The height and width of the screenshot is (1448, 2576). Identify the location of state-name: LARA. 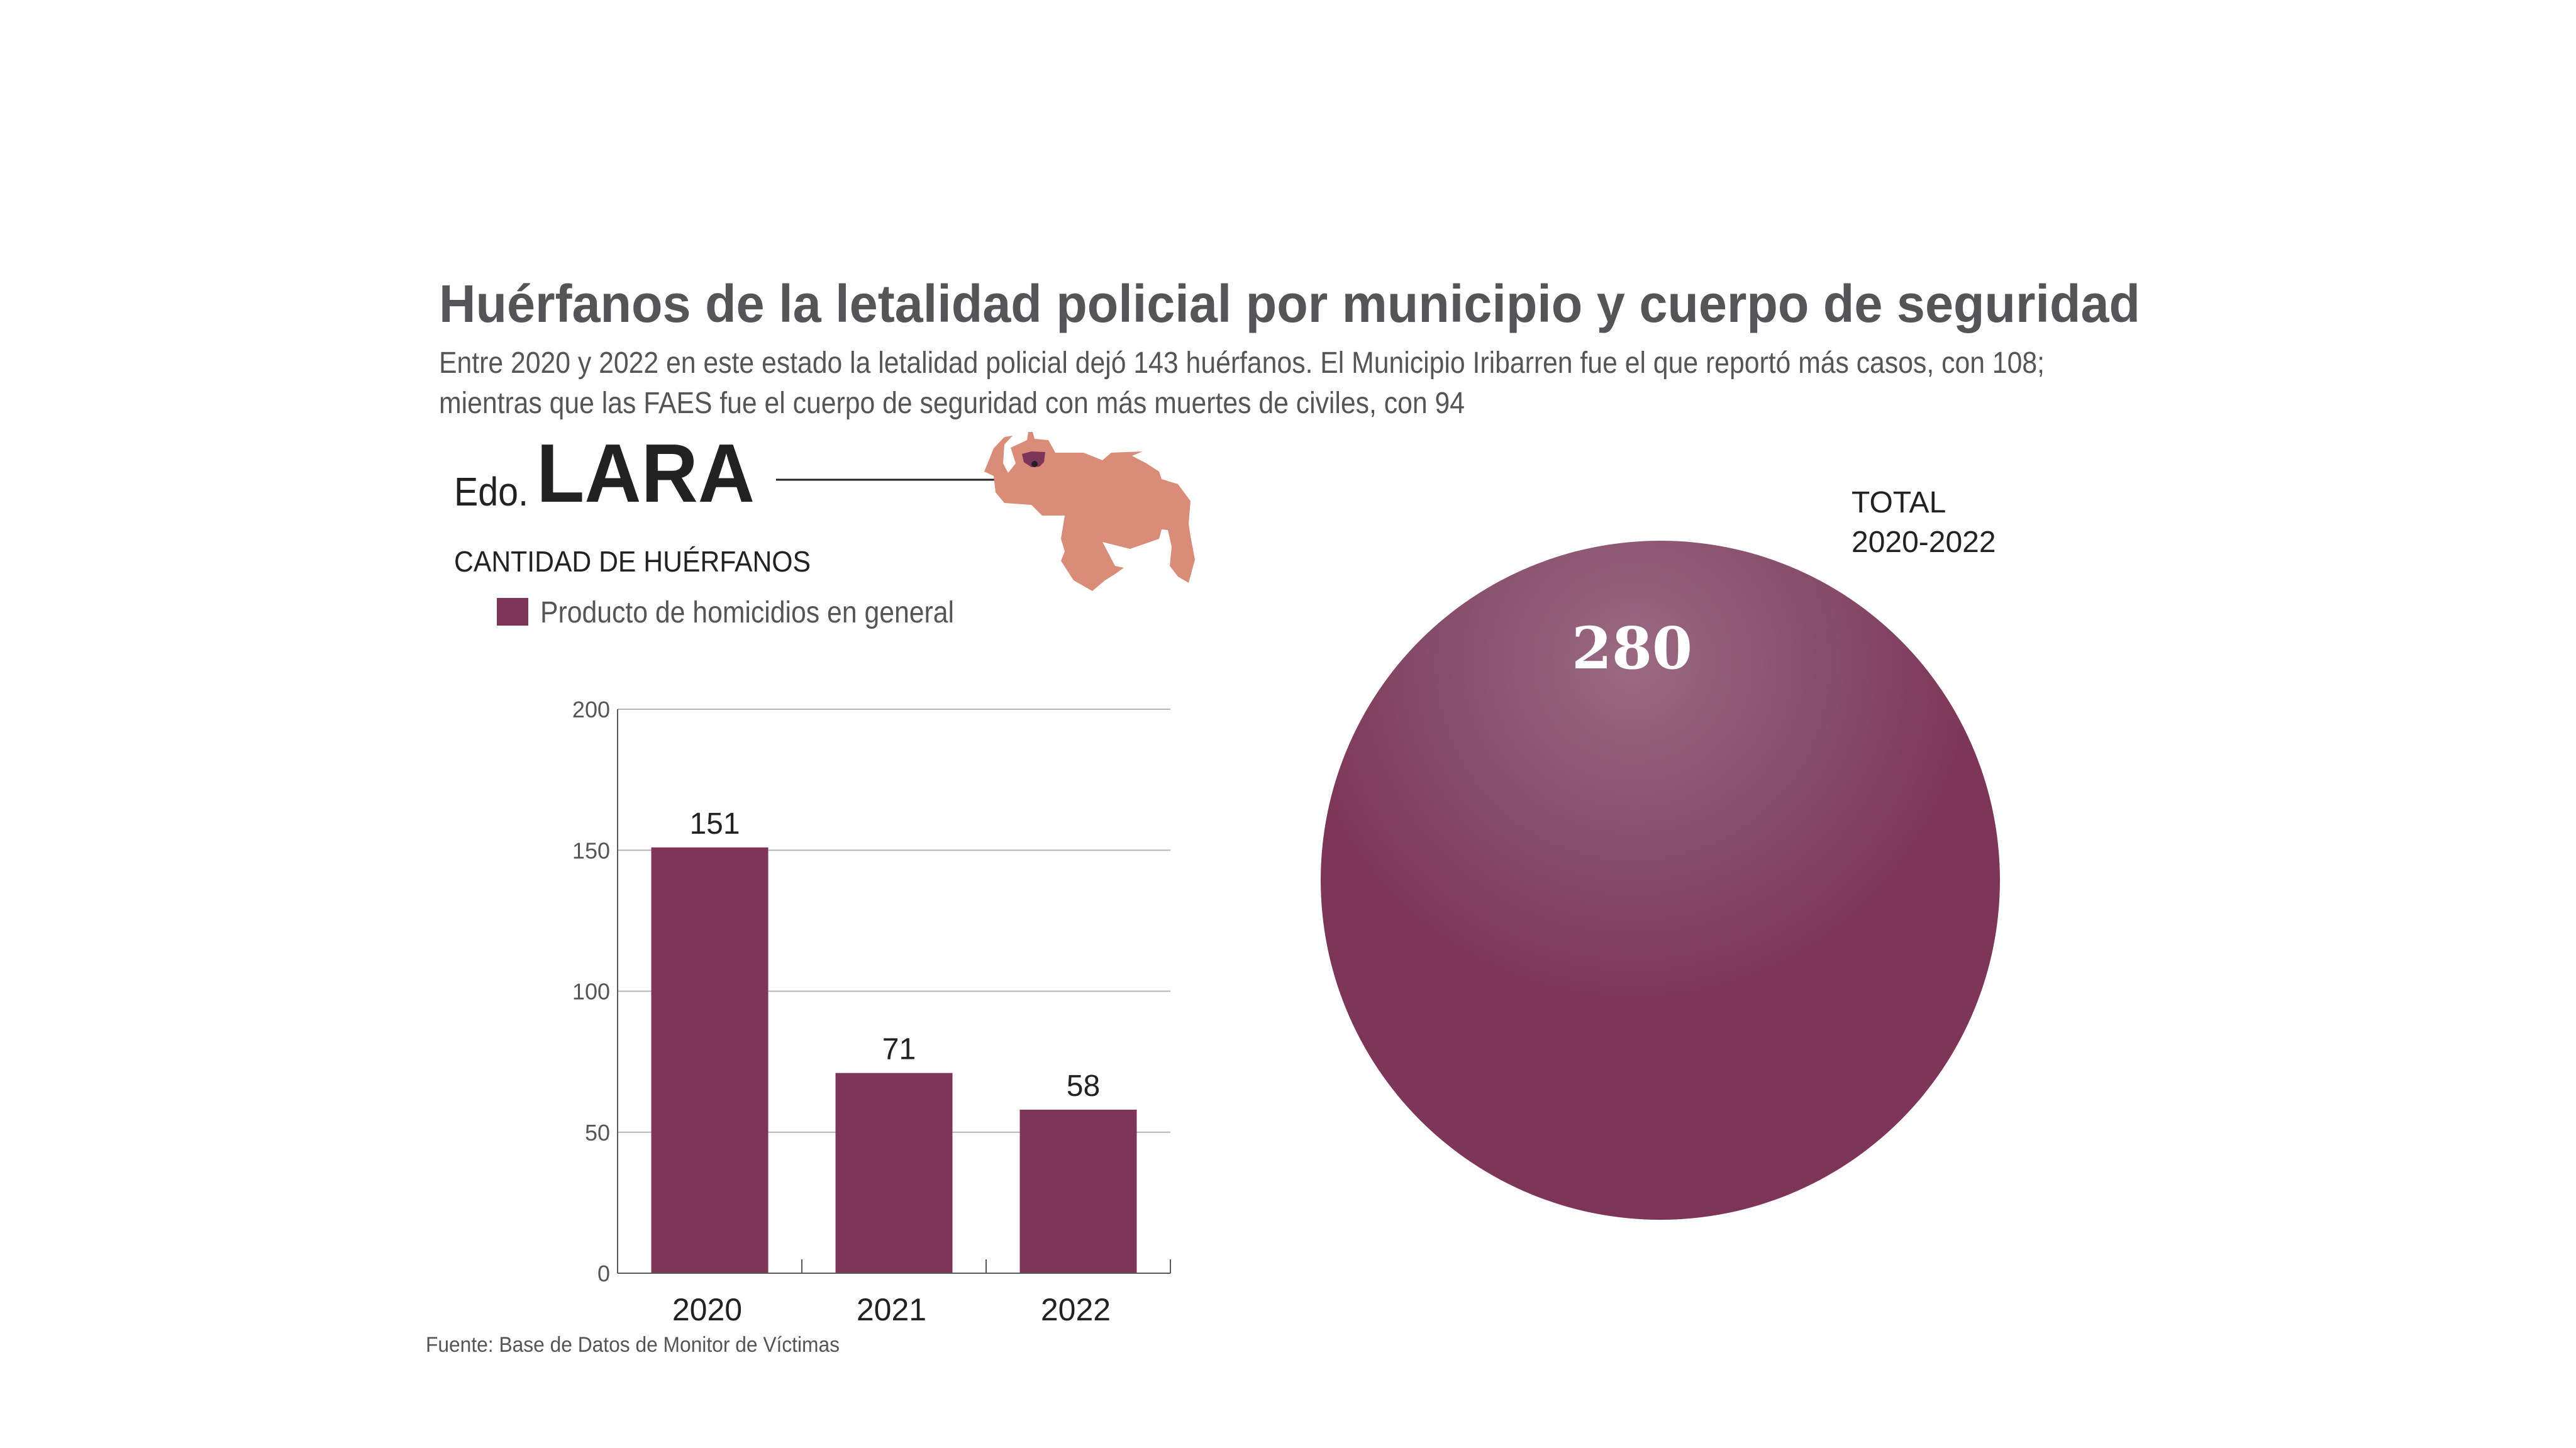
(645, 473).